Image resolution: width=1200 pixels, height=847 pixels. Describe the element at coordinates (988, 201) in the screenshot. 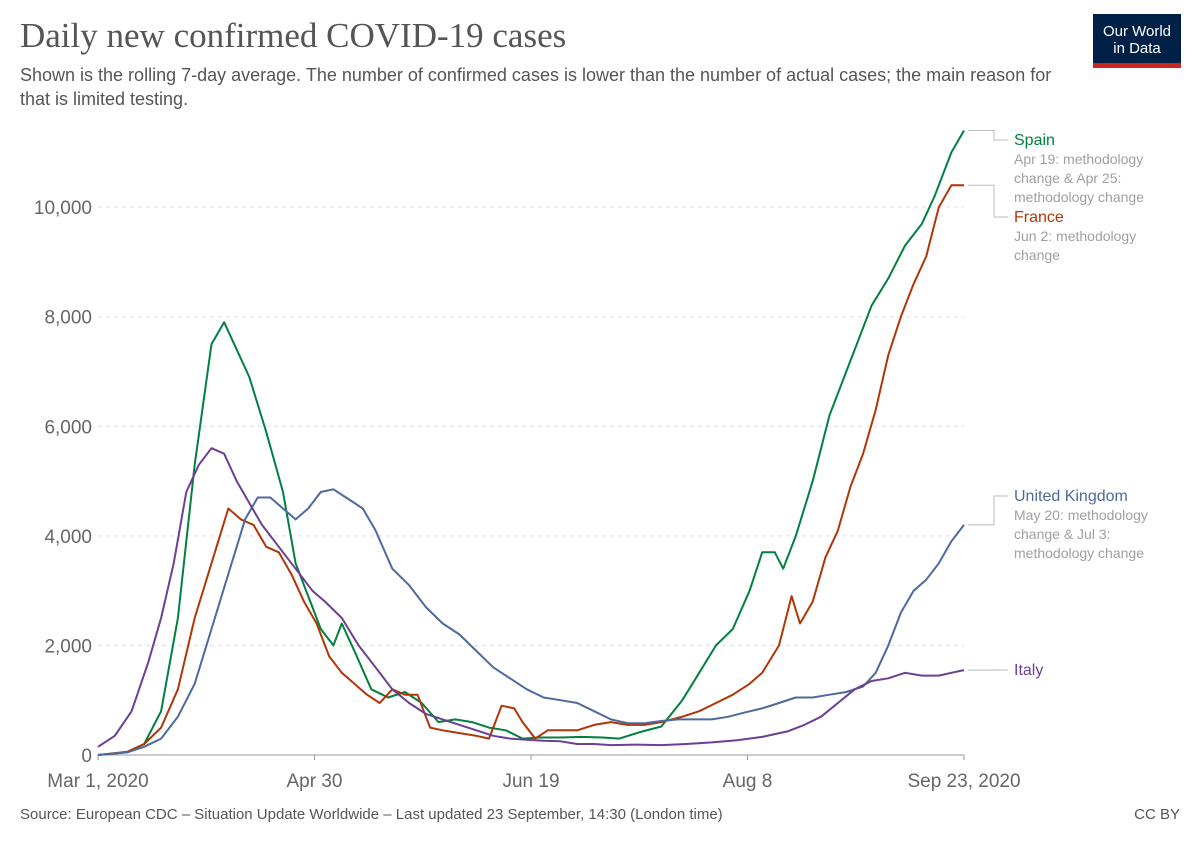

I see `label-connector-france` at that location.